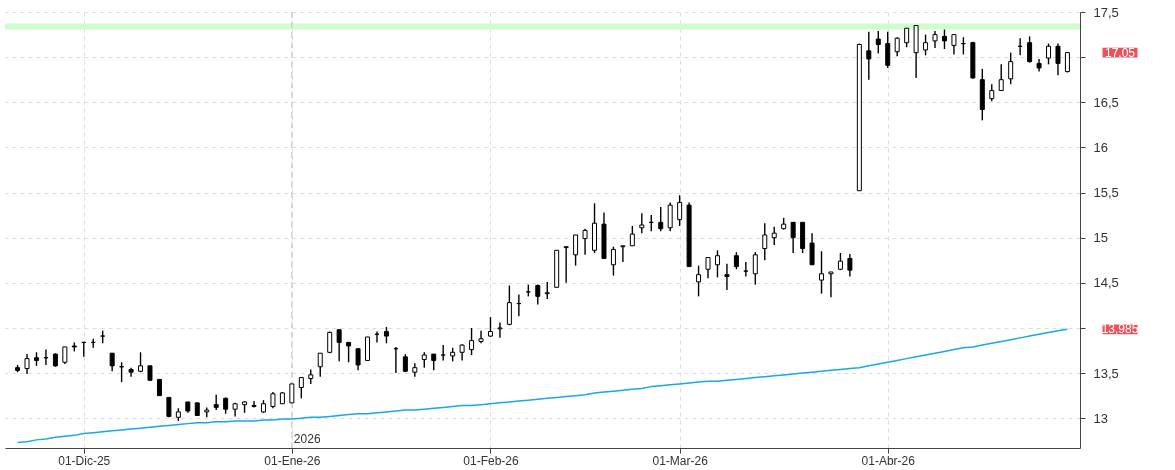 This screenshot has width=1175, height=470. I want to click on y-tick-label: 13, so click(1100, 418).